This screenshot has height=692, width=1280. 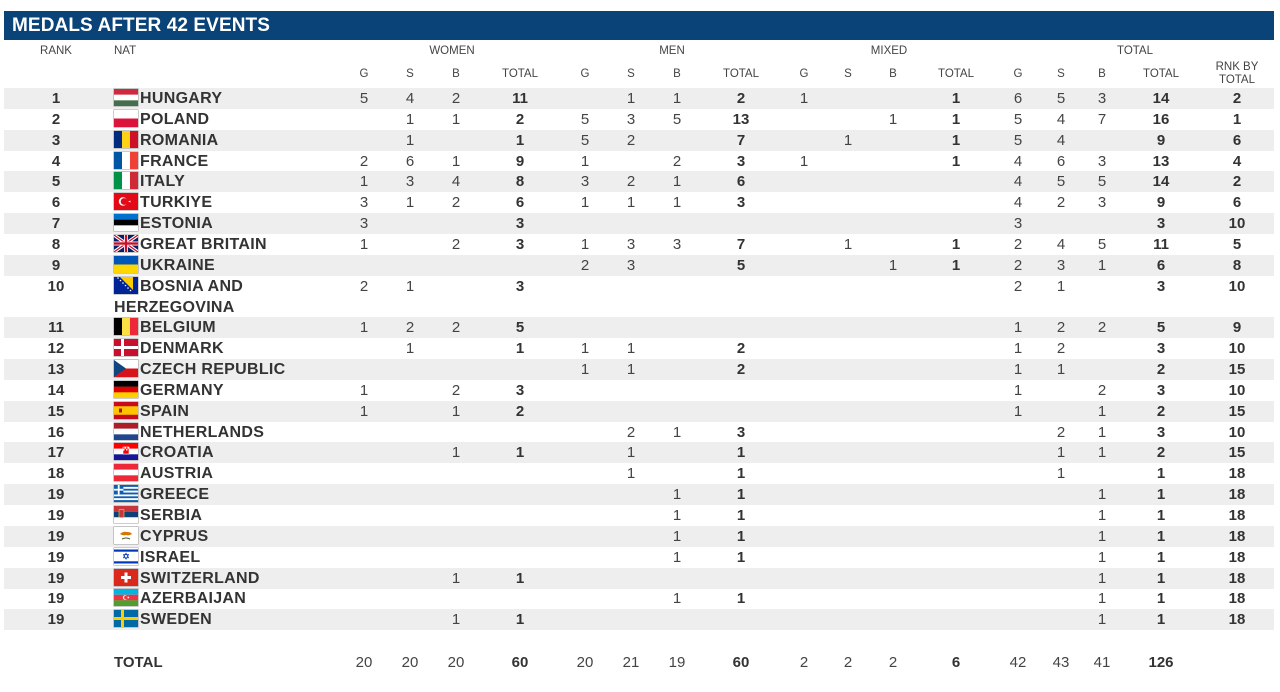 What do you see at coordinates (741, 370) in the screenshot?
I see `men-total-cell: 2` at bounding box center [741, 370].